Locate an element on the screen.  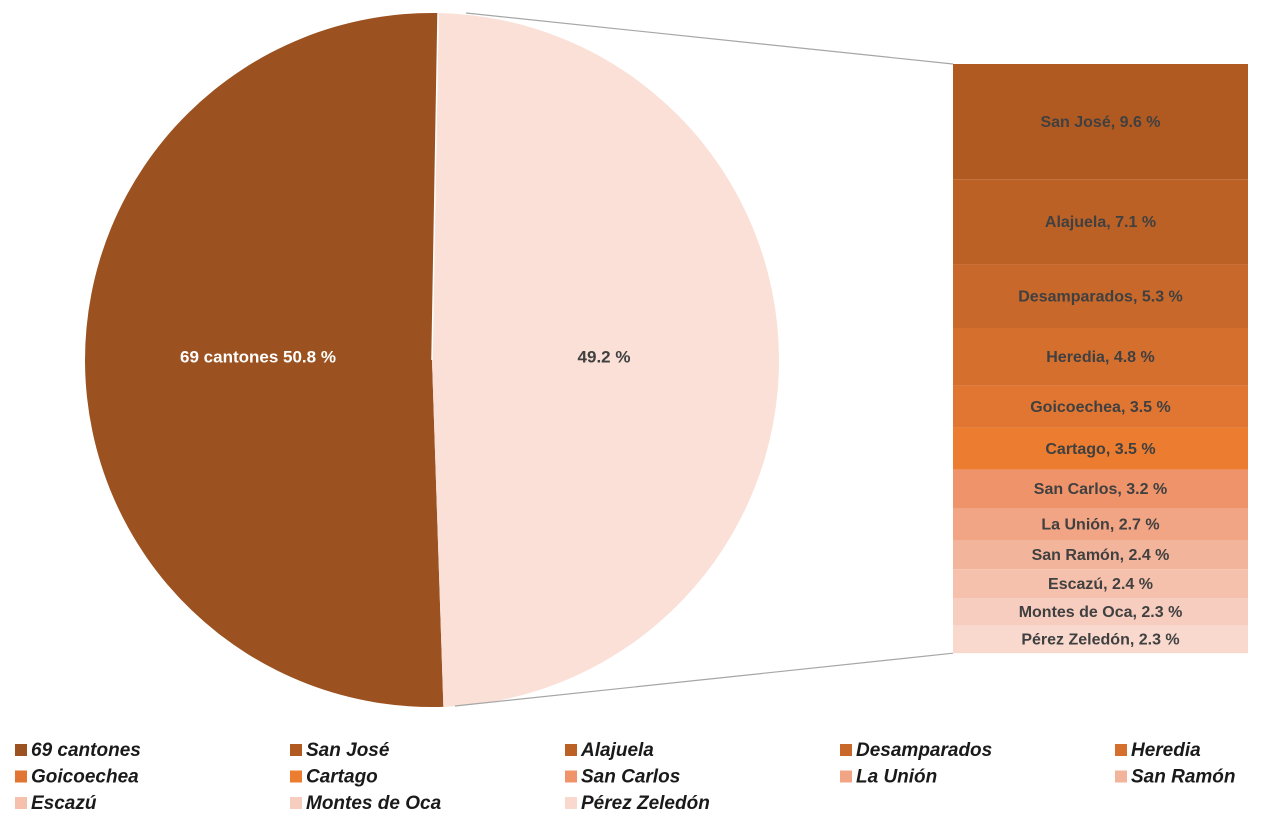
bar-label: Escazú, 2.4 % is located at coordinates (1100, 584).